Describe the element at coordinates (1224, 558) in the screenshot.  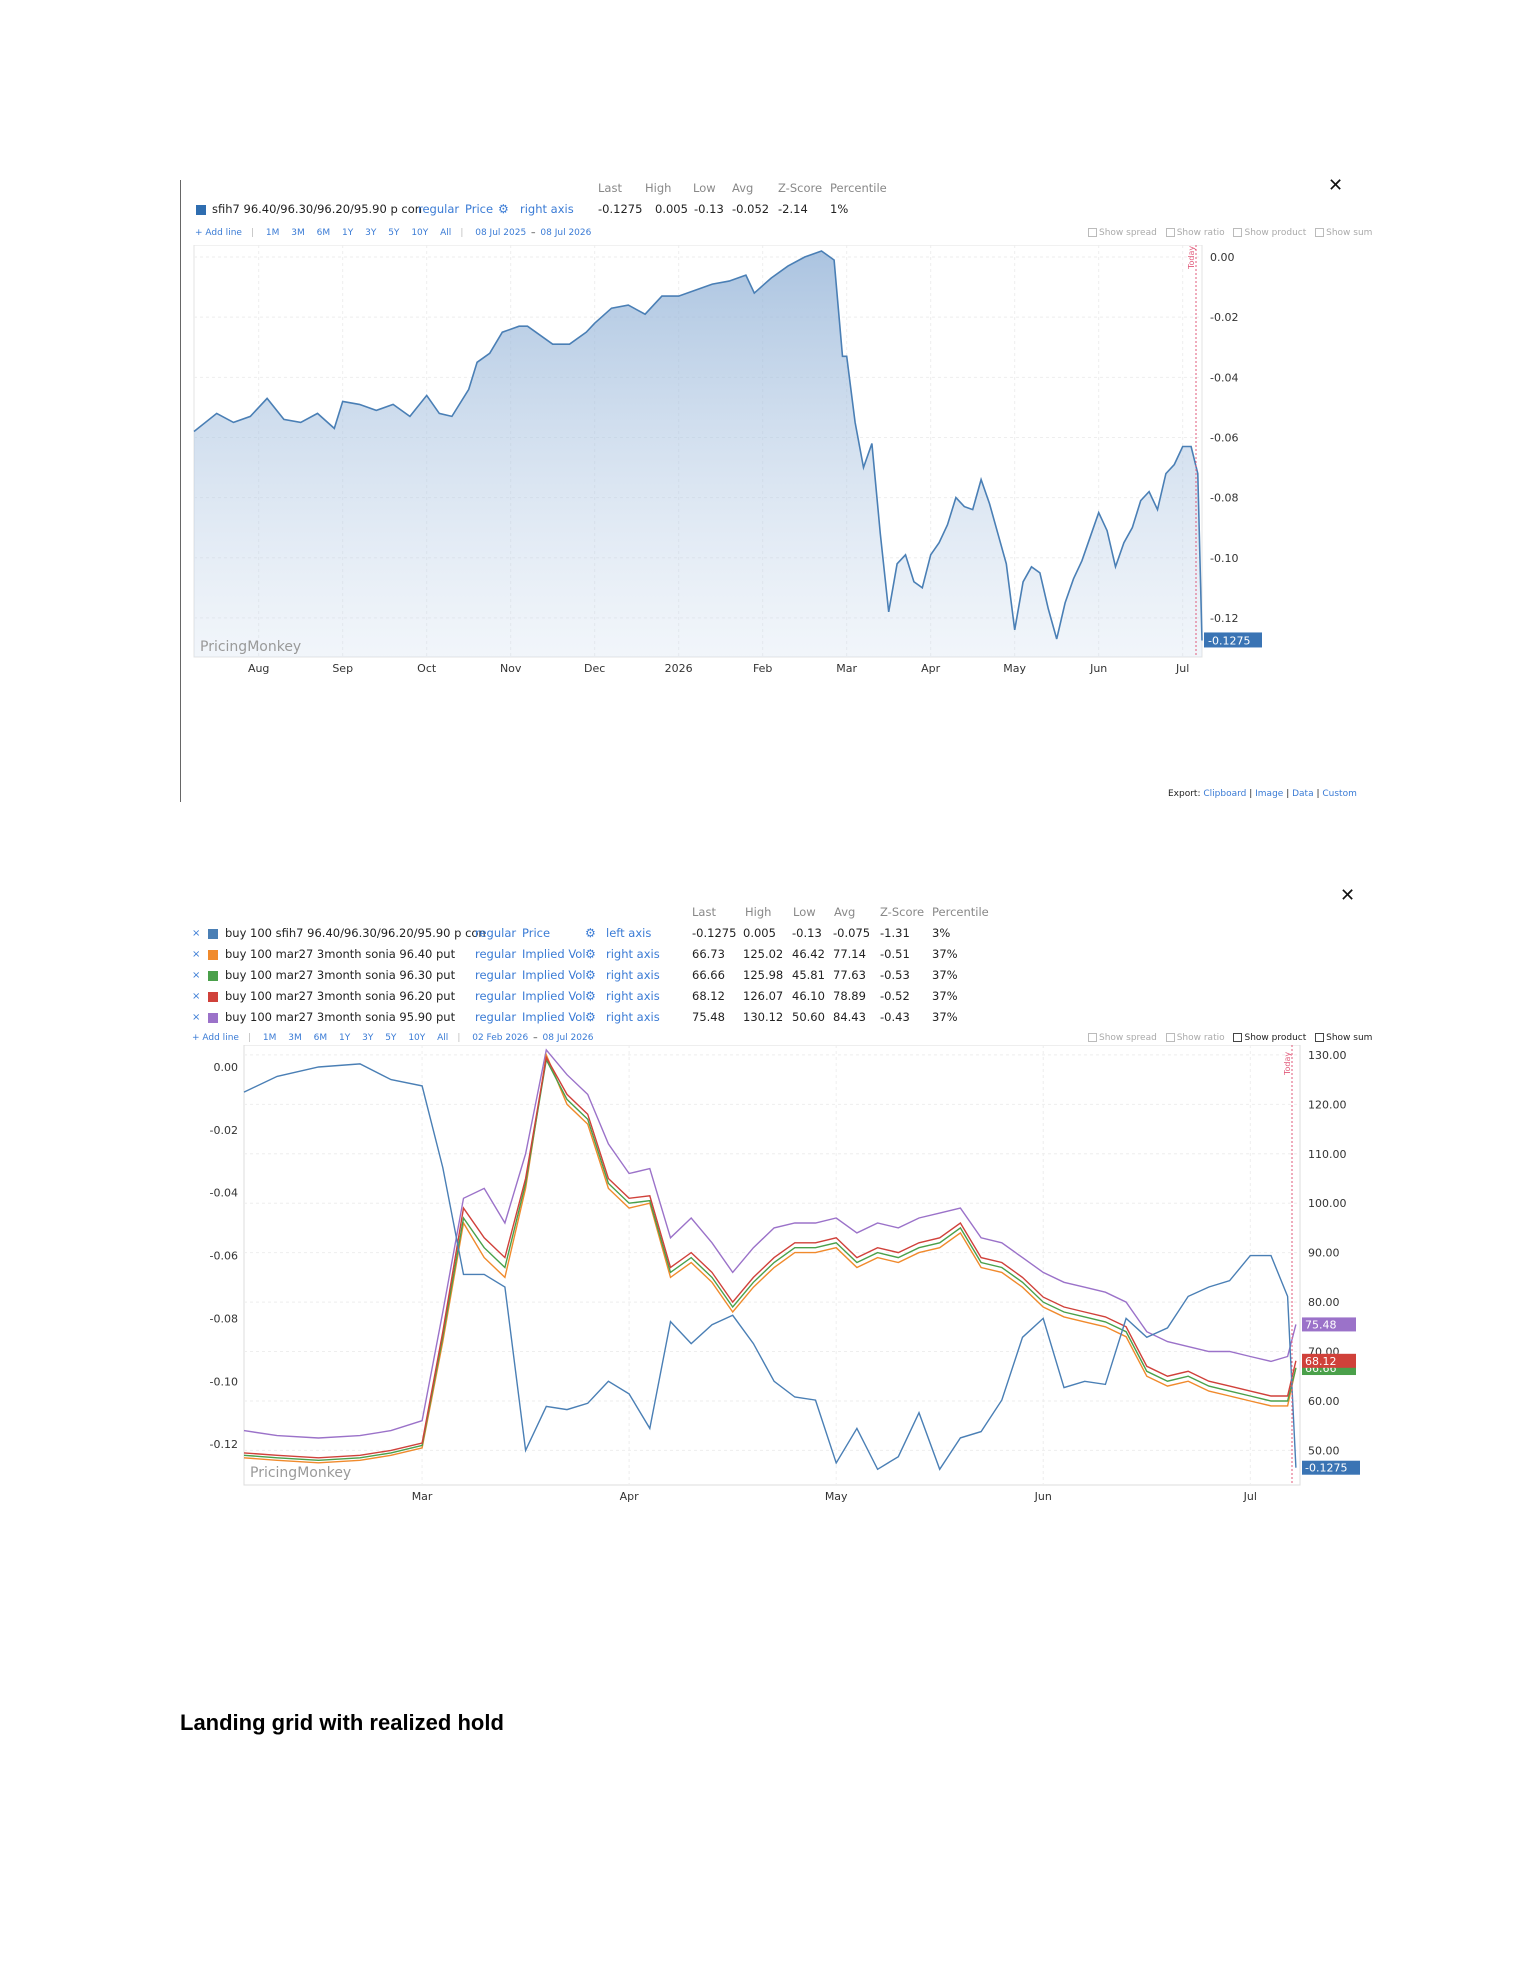
I see `y-tick-label: -0.10` at that location.